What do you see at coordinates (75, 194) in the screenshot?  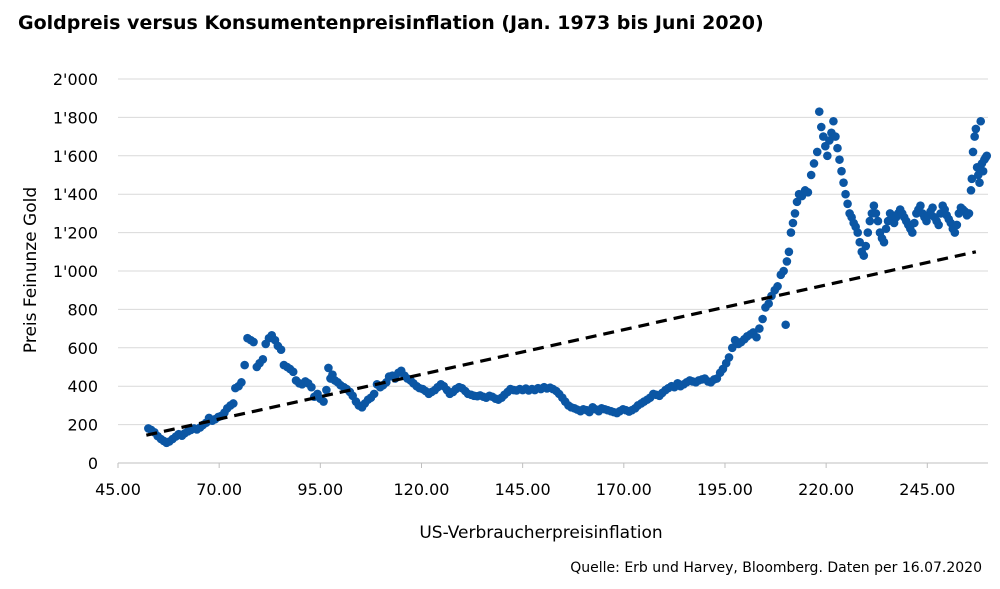 I see `y-tick-label: 1'400` at bounding box center [75, 194].